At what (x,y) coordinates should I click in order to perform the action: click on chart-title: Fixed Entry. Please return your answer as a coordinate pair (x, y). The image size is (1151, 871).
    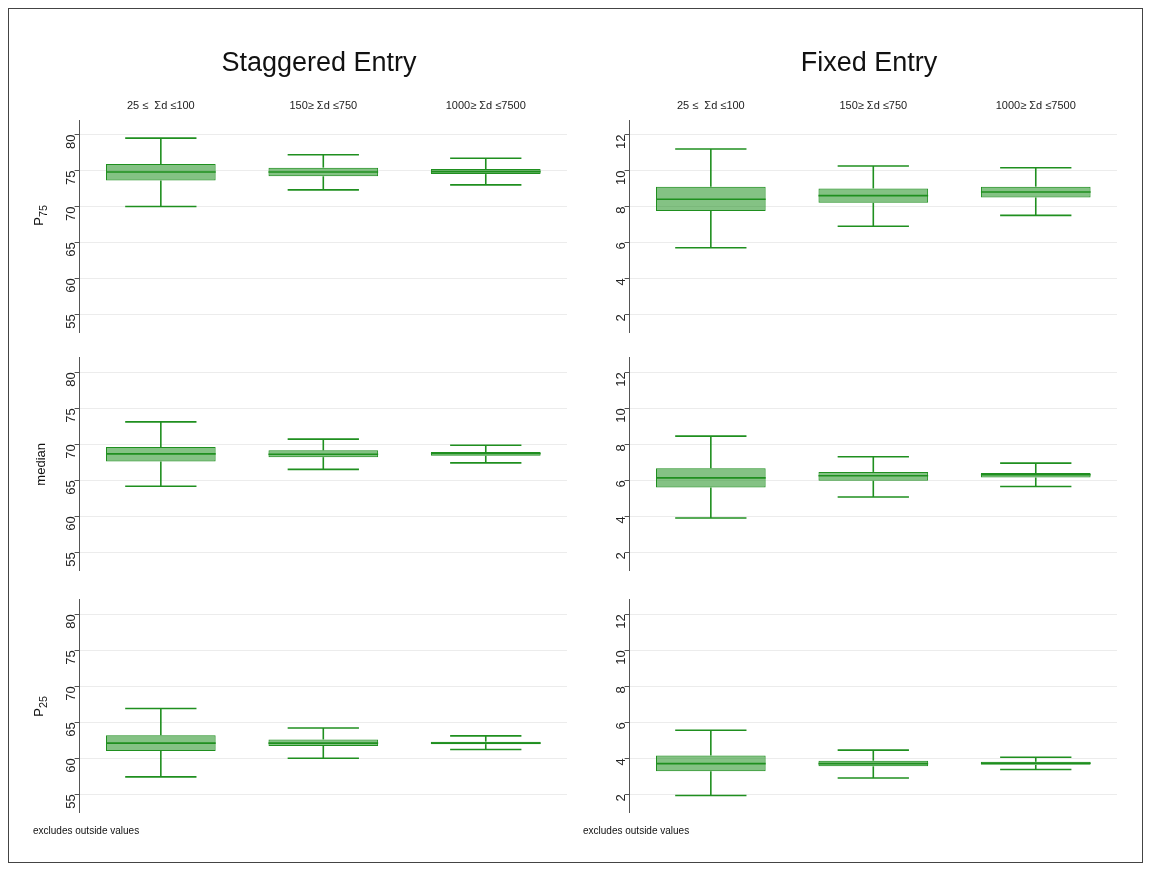
    Looking at the image, I should click on (869, 62).